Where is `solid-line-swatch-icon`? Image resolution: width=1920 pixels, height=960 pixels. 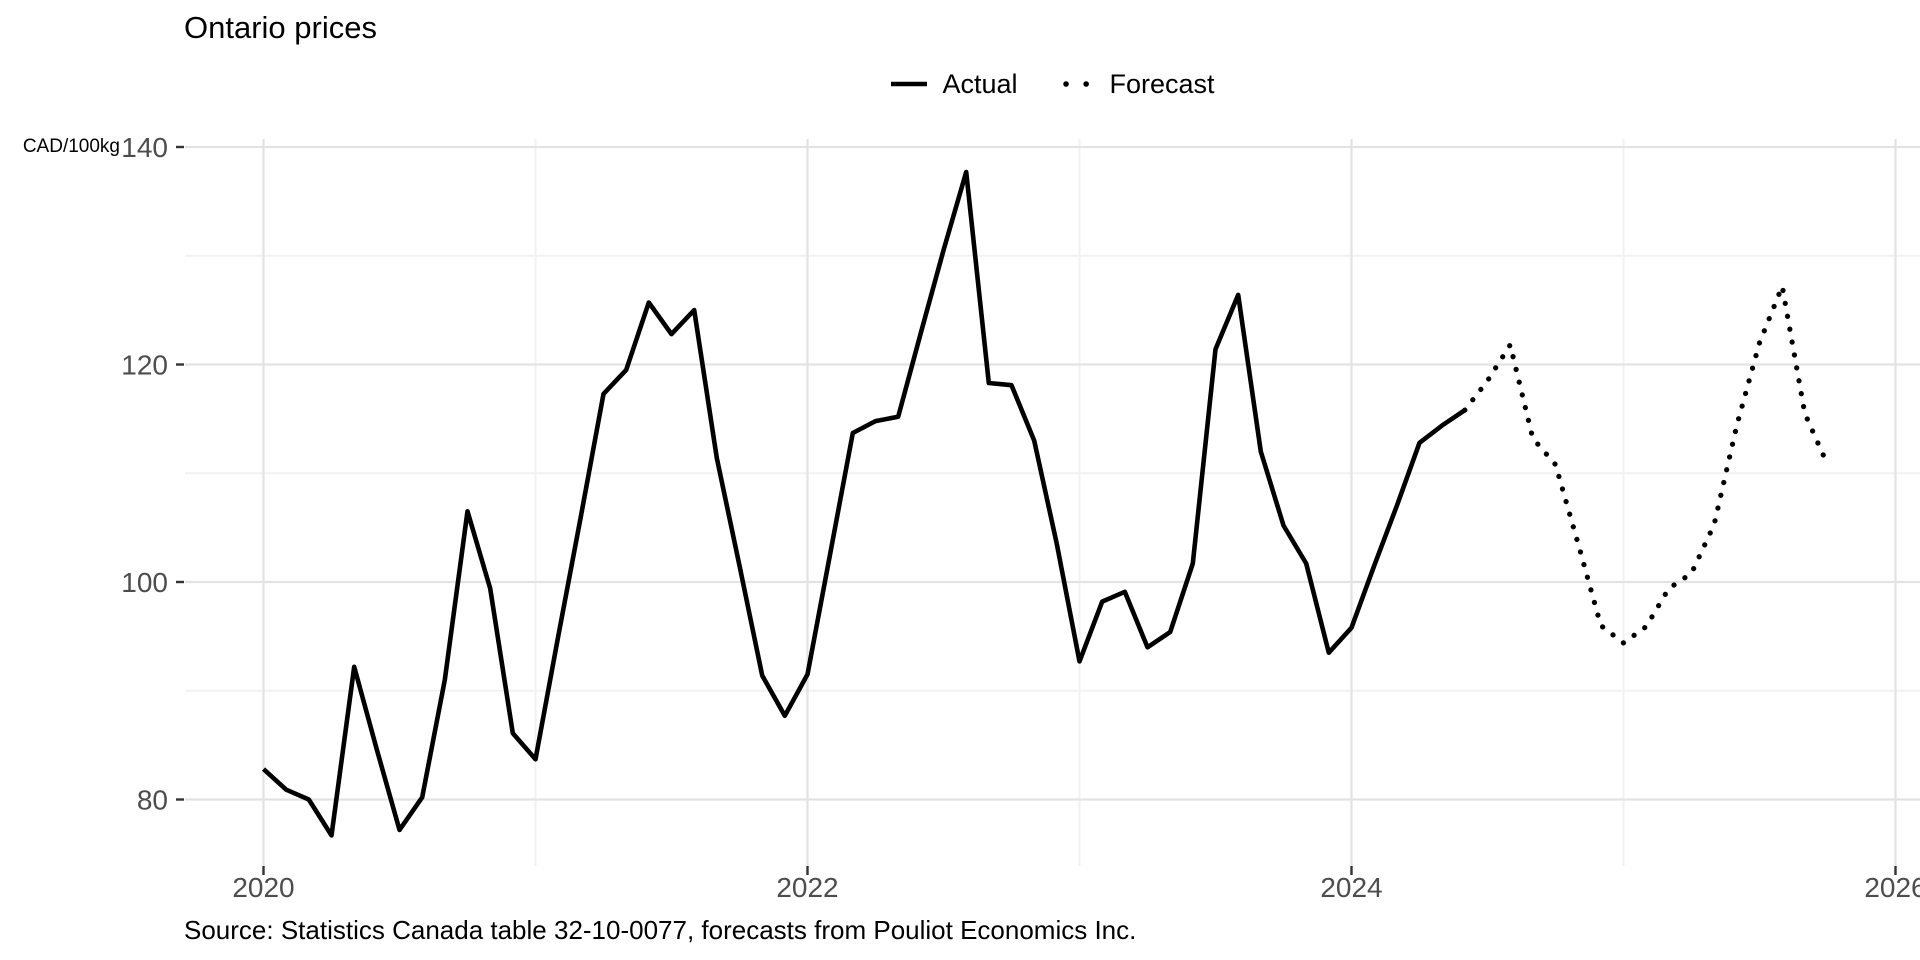 solid-line-swatch-icon is located at coordinates (909, 84).